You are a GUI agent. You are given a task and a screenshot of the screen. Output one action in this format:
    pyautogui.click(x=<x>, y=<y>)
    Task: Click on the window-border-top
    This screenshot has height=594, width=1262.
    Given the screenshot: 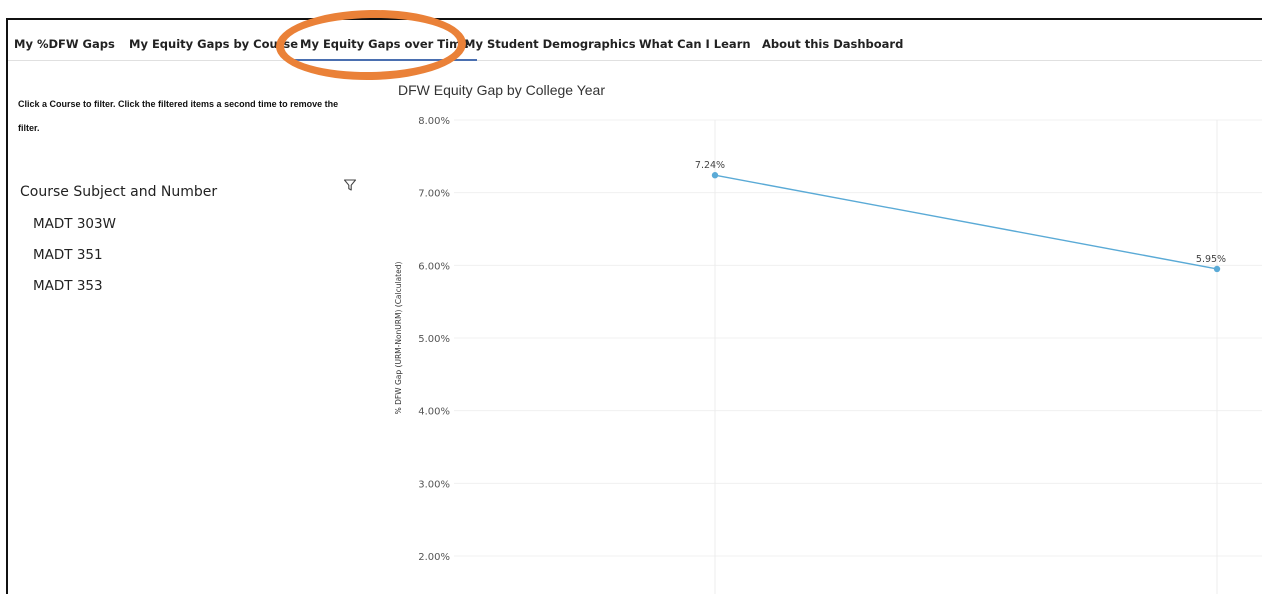 What is the action you would take?
    pyautogui.click(x=634, y=19)
    